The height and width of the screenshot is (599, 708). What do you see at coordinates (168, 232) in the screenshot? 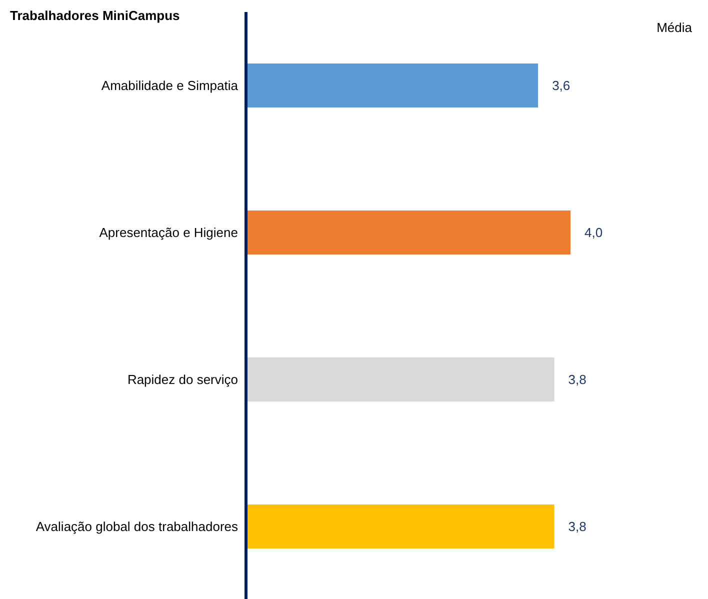
I see `y-tick-label: Apresentação e Higiene` at bounding box center [168, 232].